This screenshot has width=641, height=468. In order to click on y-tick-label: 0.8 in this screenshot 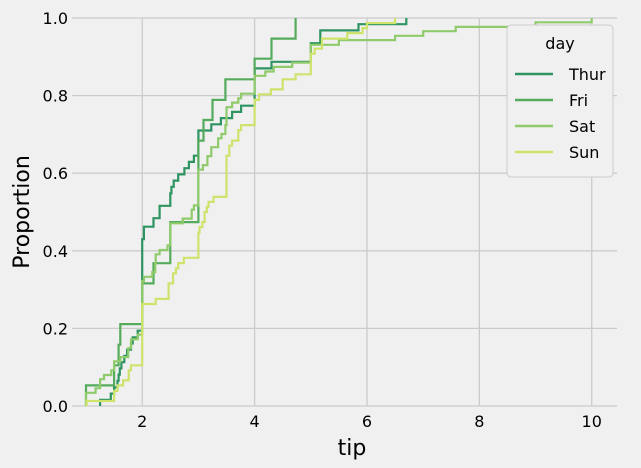, I will do `click(55, 96)`.